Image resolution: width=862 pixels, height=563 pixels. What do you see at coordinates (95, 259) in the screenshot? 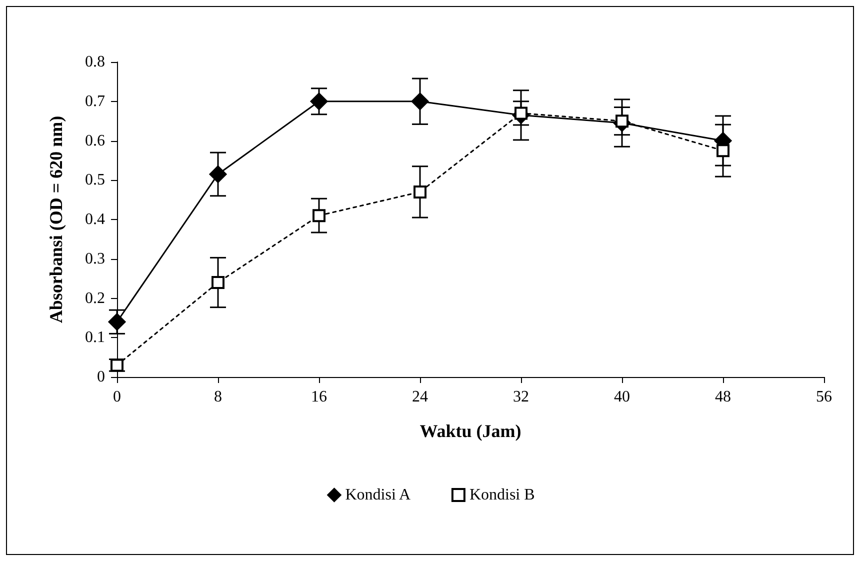
I see `y-tick-label: 0.3` at bounding box center [95, 259].